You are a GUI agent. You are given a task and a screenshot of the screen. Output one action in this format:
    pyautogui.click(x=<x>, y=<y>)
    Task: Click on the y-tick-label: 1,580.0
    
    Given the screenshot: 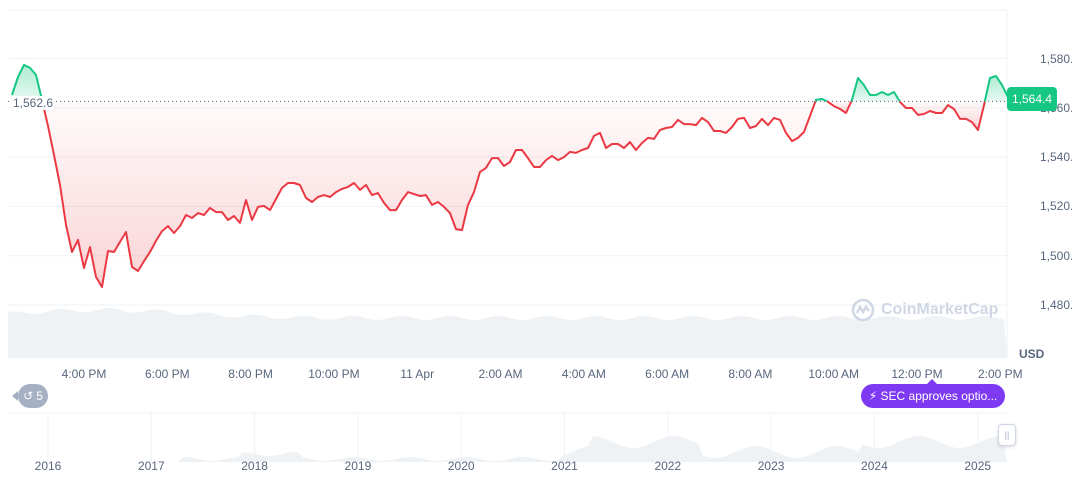 What is the action you would take?
    pyautogui.click(x=1056, y=58)
    